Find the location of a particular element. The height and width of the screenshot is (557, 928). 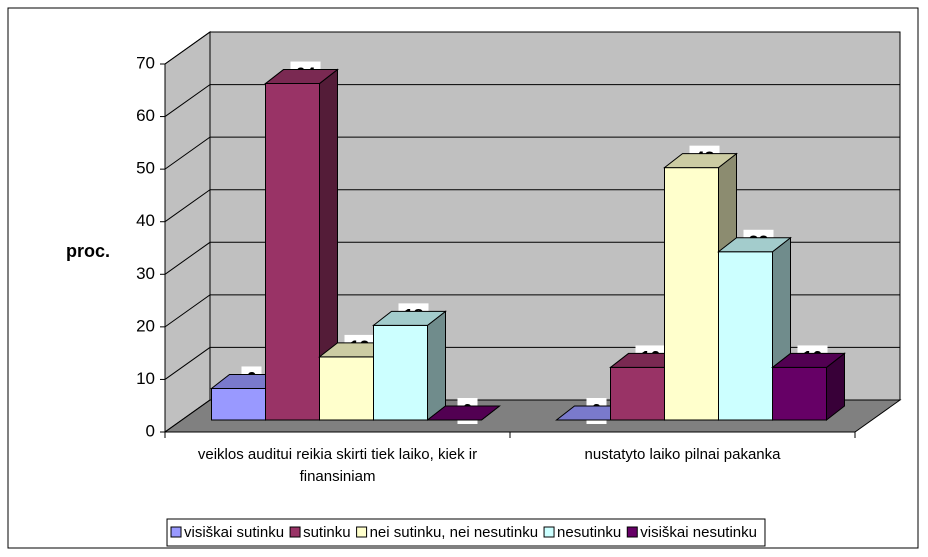

side-wall is located at coordinates (187, 232).